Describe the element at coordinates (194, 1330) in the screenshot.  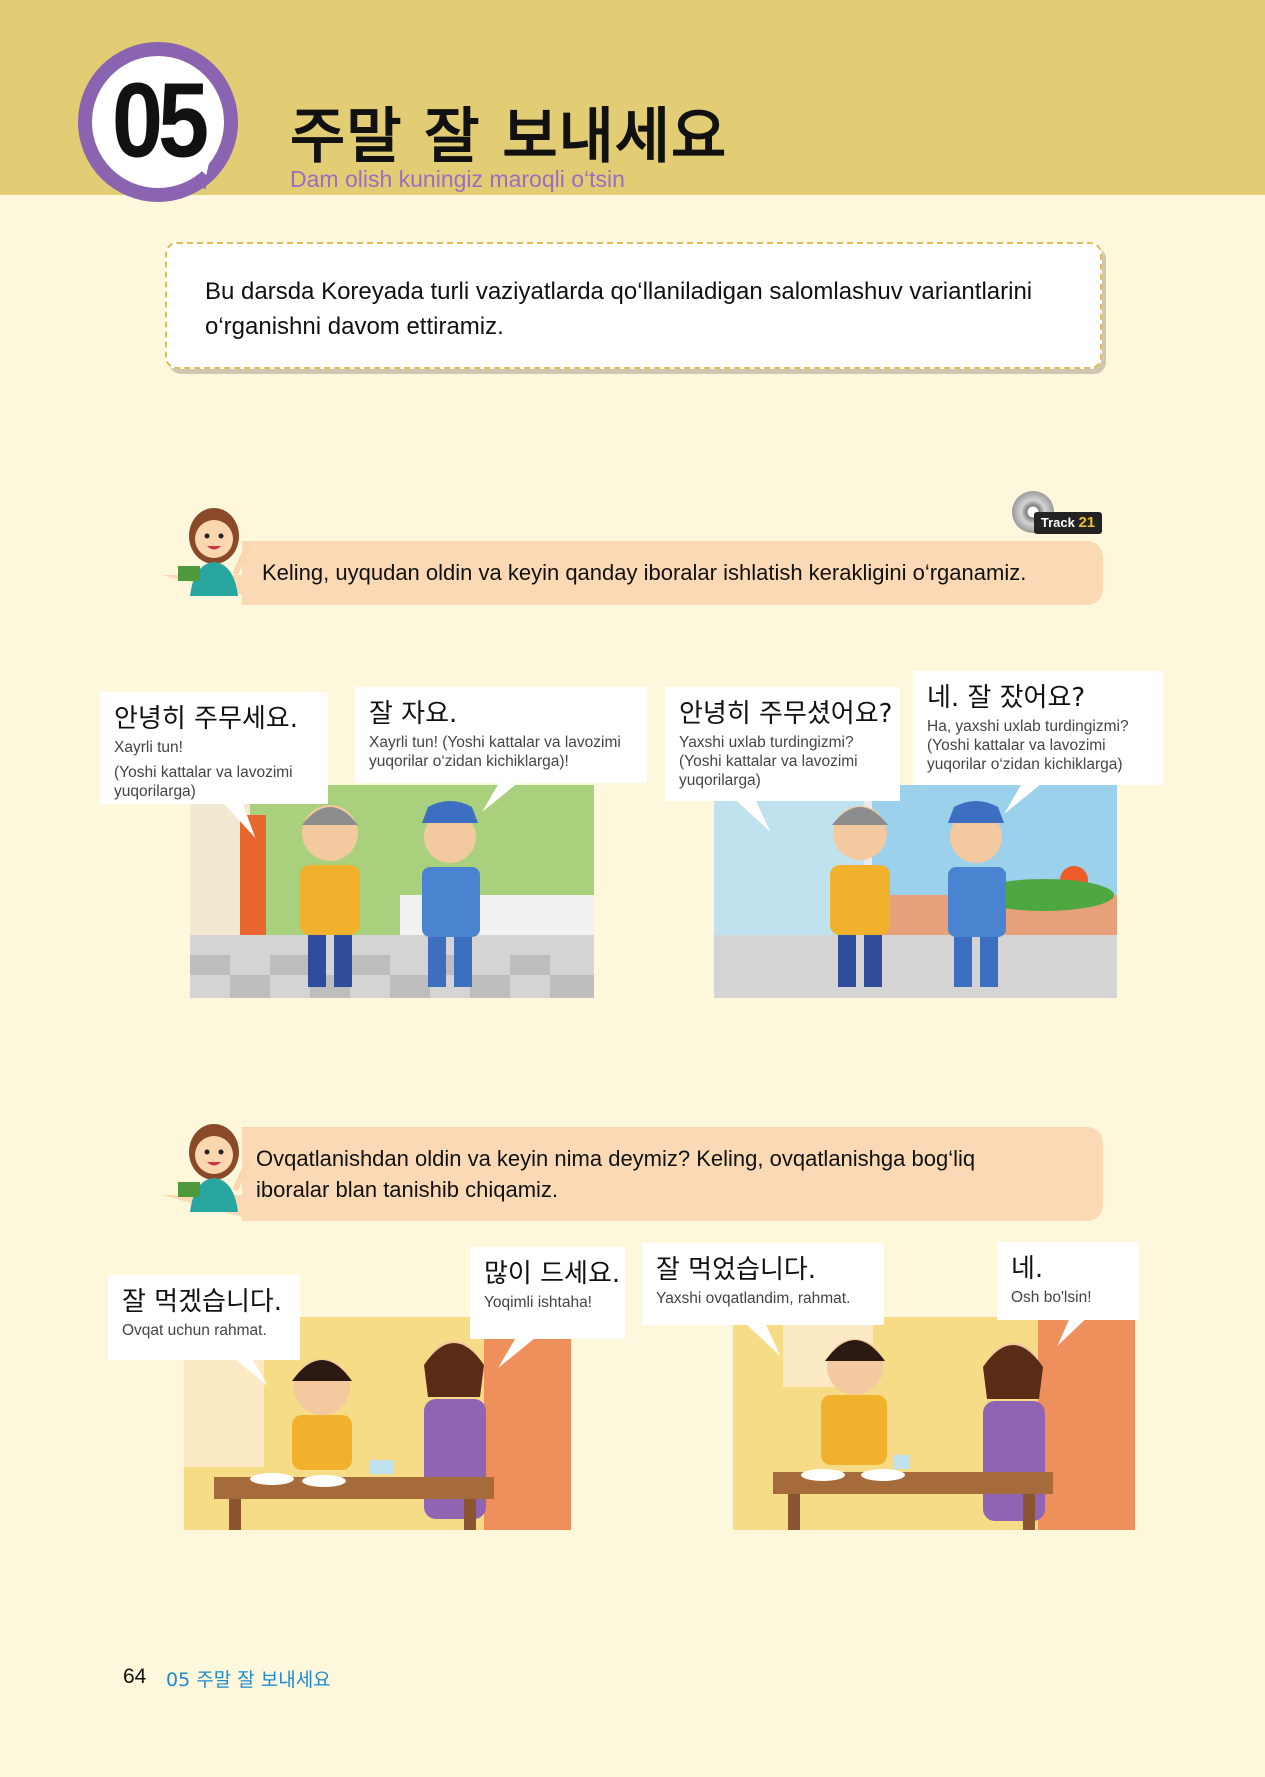
I see `bubble-translation: Ovqat uchun rahmat.` at that location.